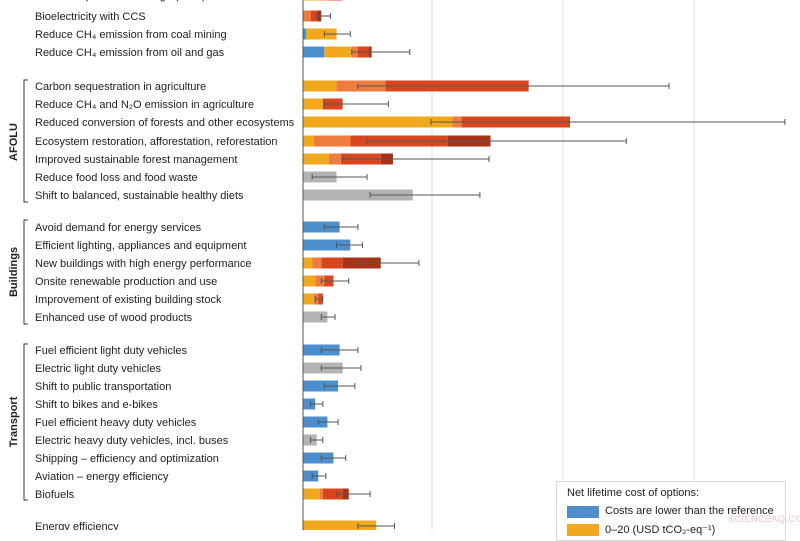  I want to click on watermark: SCIENCEAQ.COM, so click(764, 519).